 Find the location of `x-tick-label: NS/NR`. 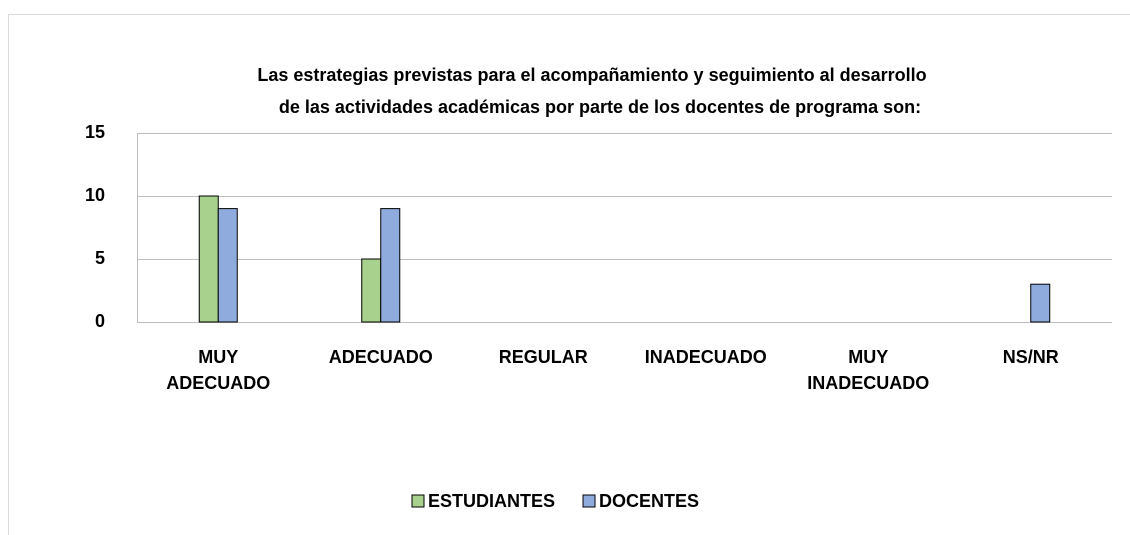

x-tick-label: NS/NR is located at coordinates (1030, 357).